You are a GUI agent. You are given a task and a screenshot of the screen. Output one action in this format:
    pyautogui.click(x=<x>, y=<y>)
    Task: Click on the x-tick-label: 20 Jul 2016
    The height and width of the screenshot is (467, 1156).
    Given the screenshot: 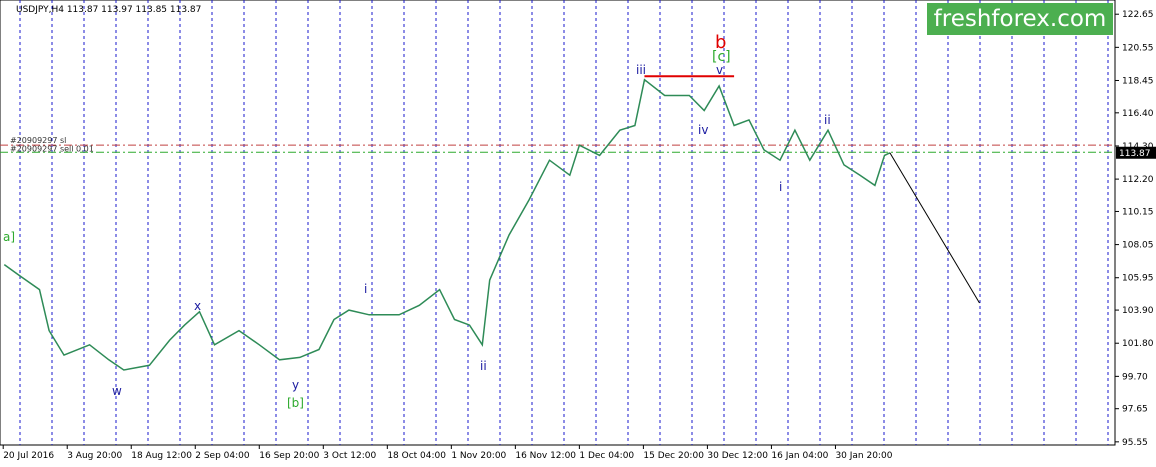 What is the action you would take?
    pyautogui.click(x=28, y=456)
    